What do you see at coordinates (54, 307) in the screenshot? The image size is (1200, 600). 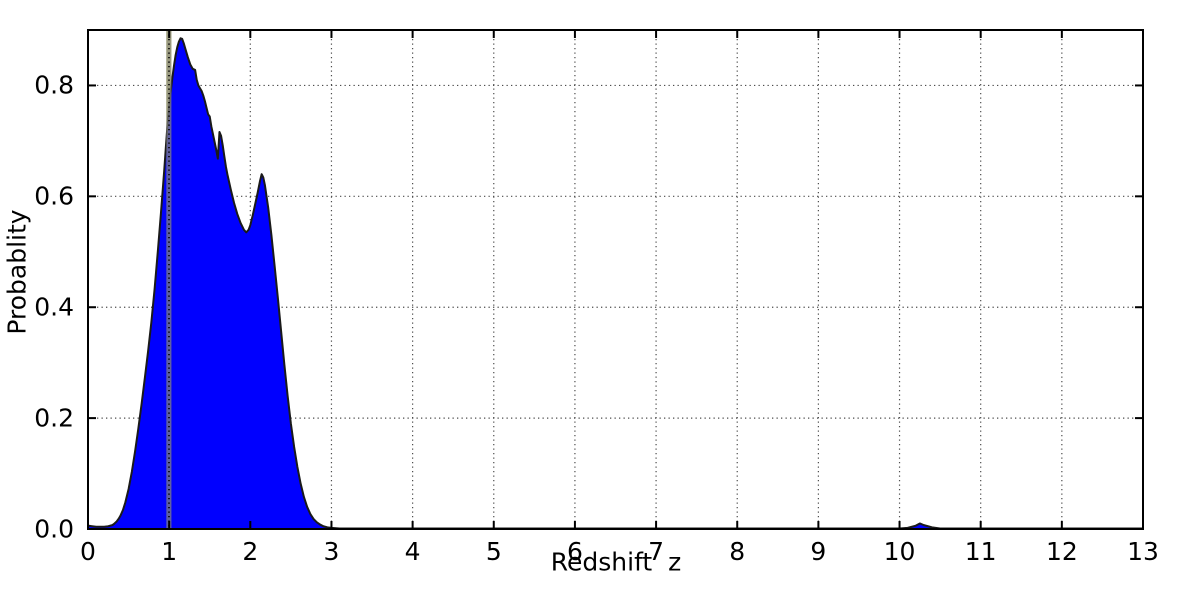 I see `y-tick-label: 0.4` at bounding box center [54, 307].